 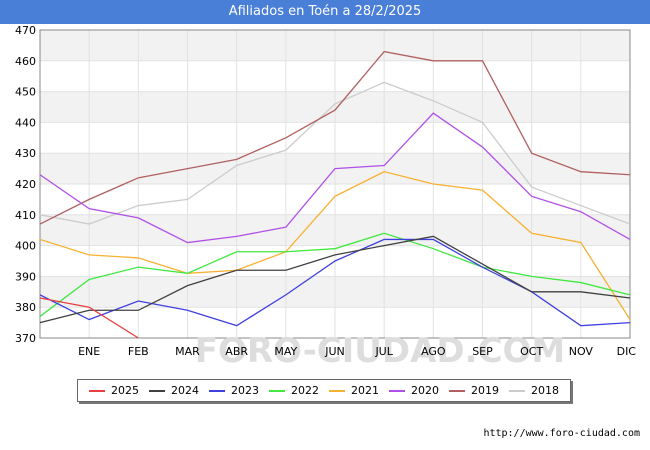 I want to click on chart-title: Afiliados en Toén a 28/2/2025, so click(x=325, y=12).